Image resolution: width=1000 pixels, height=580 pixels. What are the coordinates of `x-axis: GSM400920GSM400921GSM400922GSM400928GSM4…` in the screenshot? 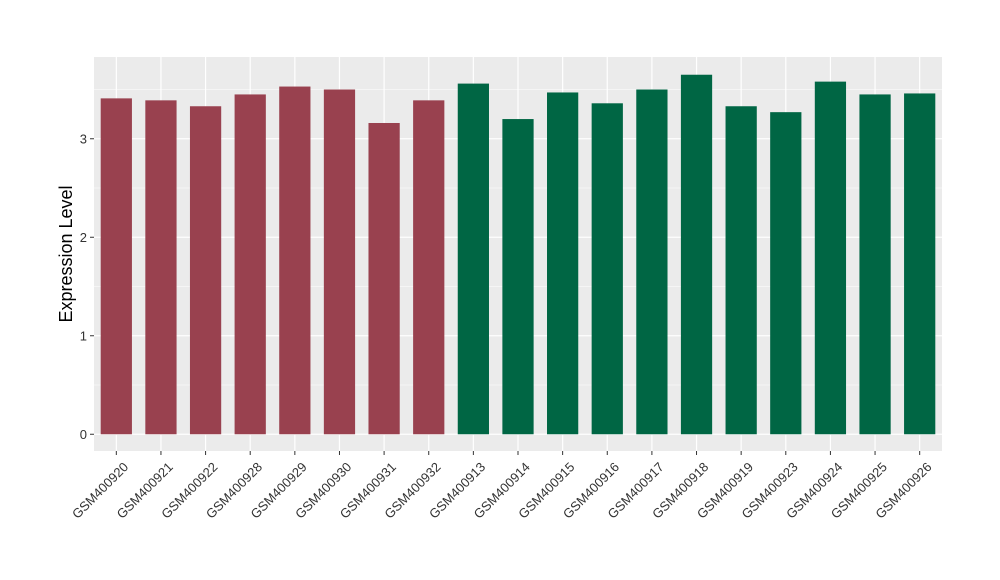 It's located at (502, 486).